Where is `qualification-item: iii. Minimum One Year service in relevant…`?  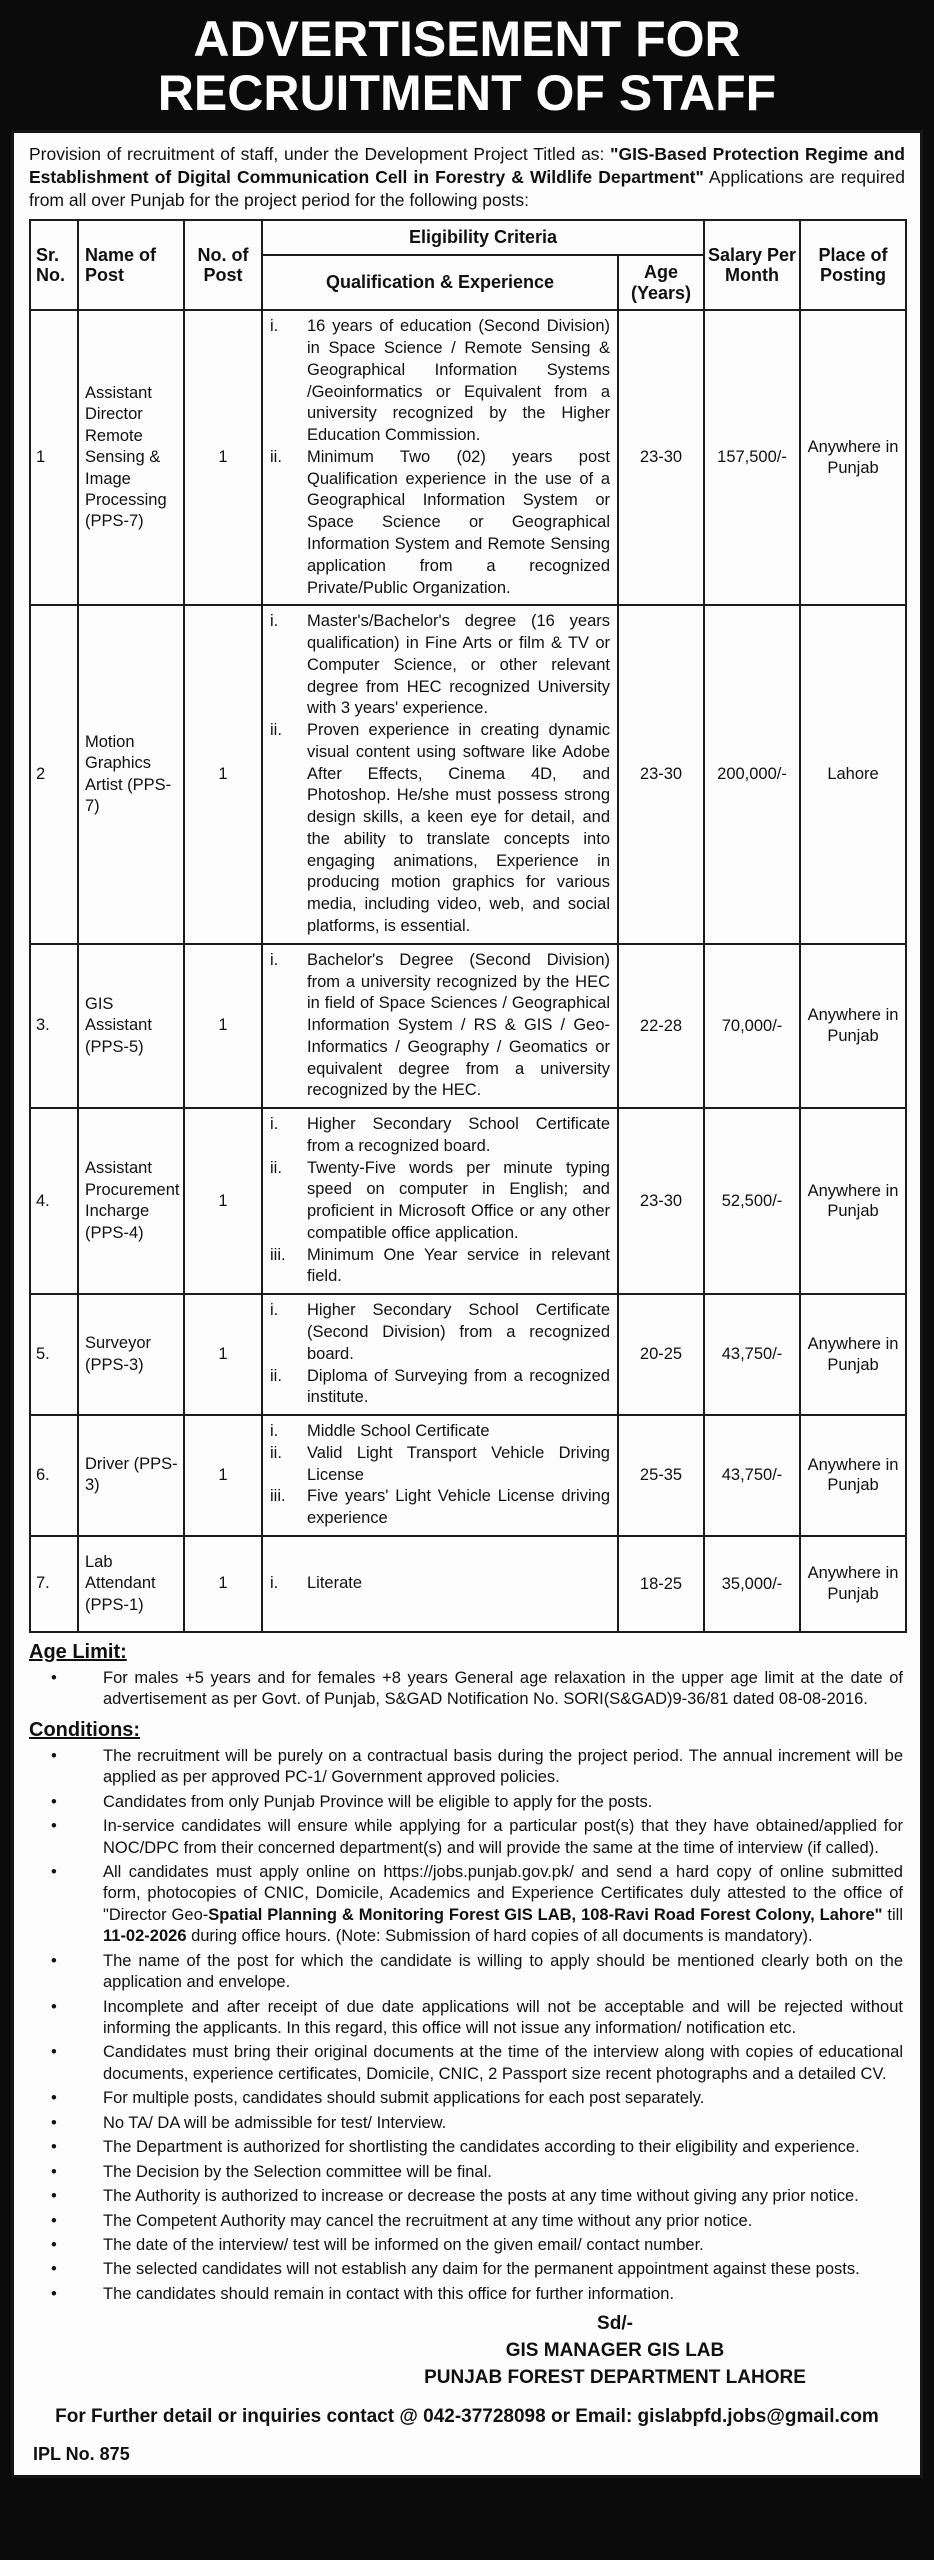
qualification-item: iii. Minimum One Year service in relevant… is located at coordinates (439, 1267).